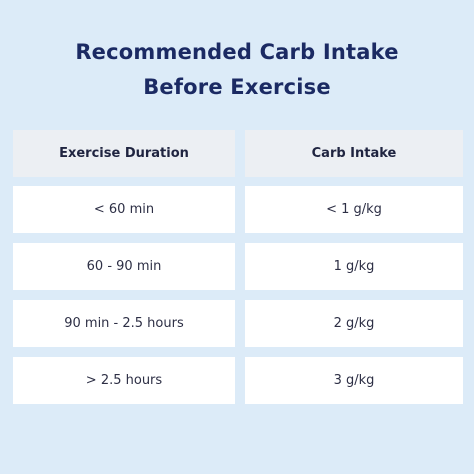 This screenshot has height=474, width=474. Describe the element at coordinates (354, 323) in the screenshot. I see `table-cell: 2 g/kg` at that location.